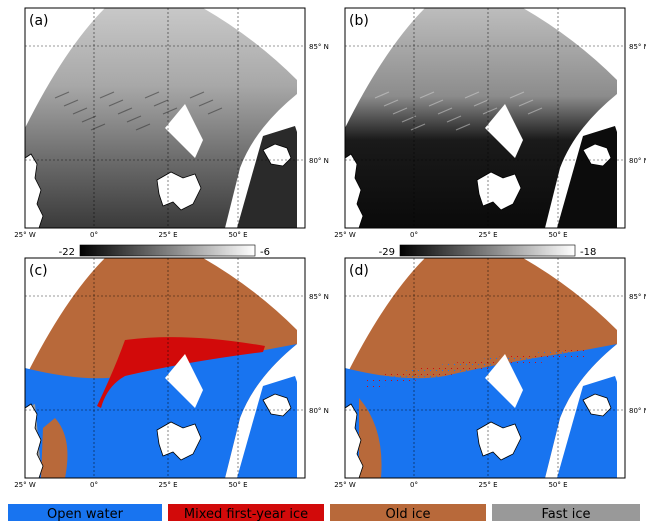 The width and height of the screenshot is (646, 521). Describe the element at coordinates (387, 252) in the screenshot. I see `colorbar-min-label: -29` at that location.